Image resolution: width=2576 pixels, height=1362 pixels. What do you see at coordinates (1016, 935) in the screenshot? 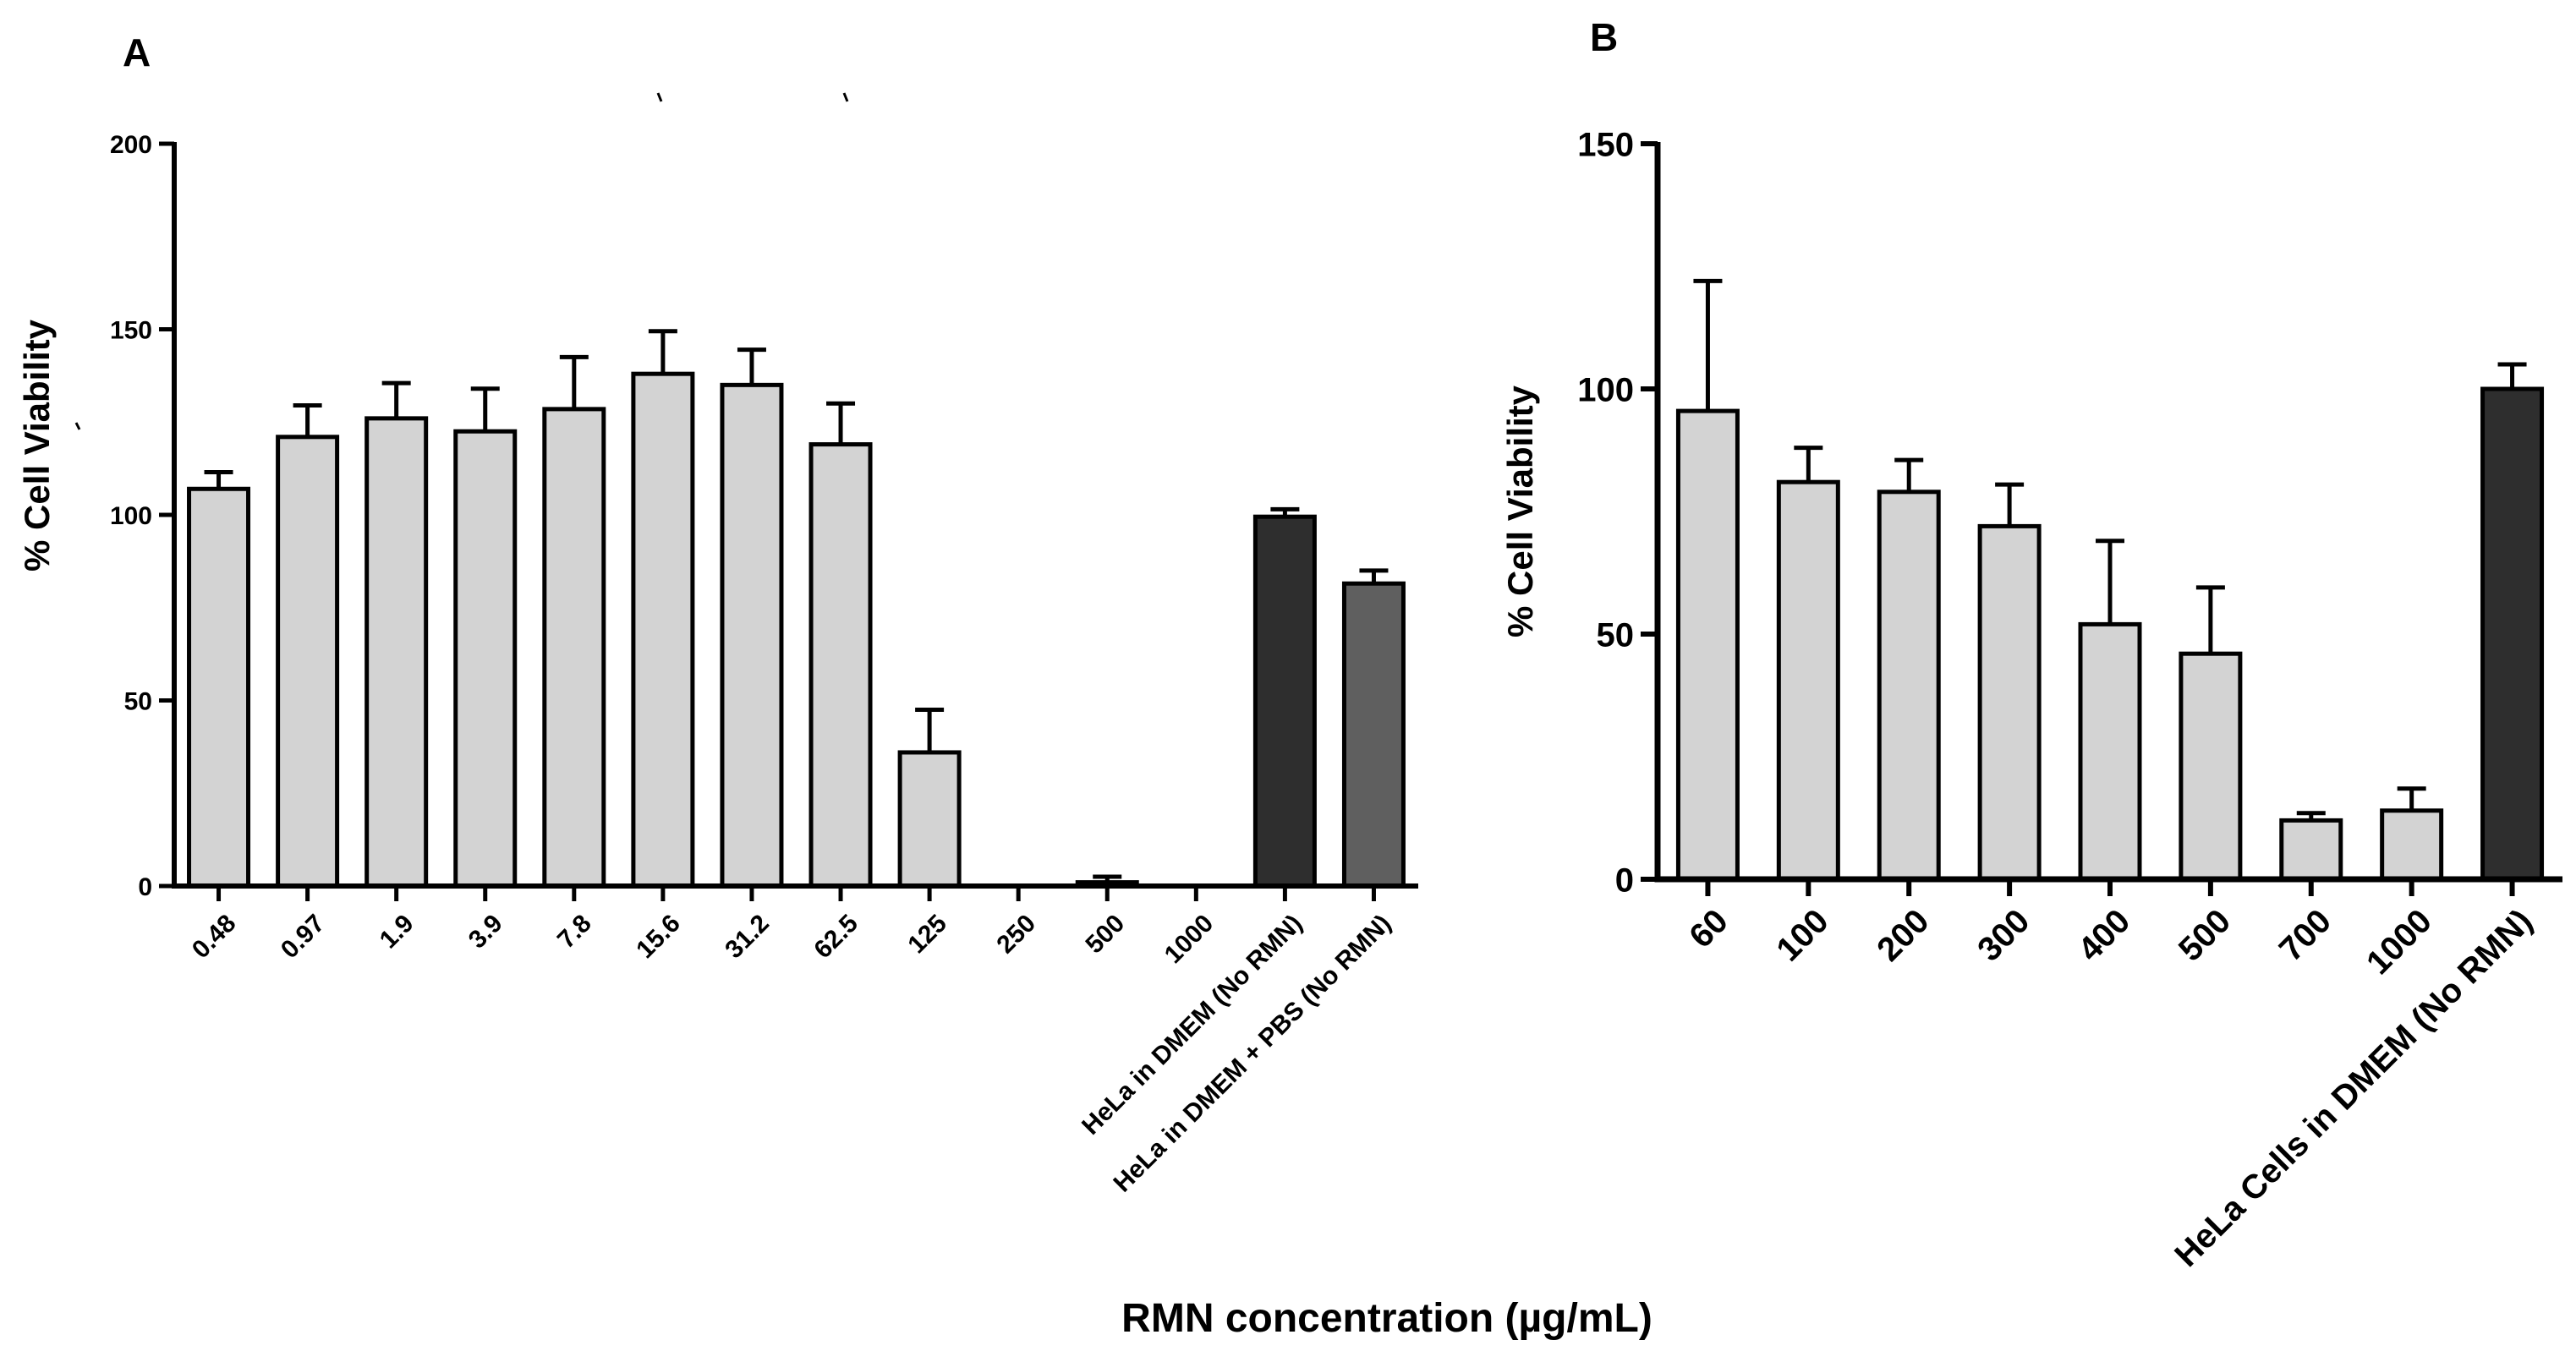
I see `x-tick-label: 250` at bounding box center [1016, 935].